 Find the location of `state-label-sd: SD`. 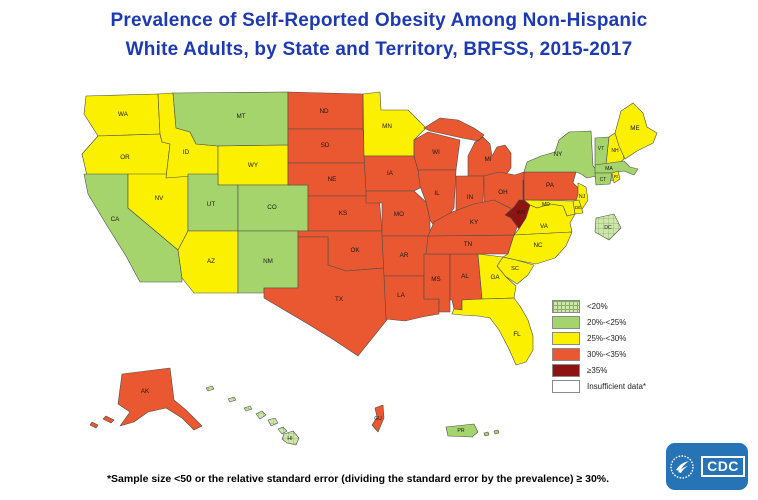

state-label-sd: SD is located at coordinates (325, 145).